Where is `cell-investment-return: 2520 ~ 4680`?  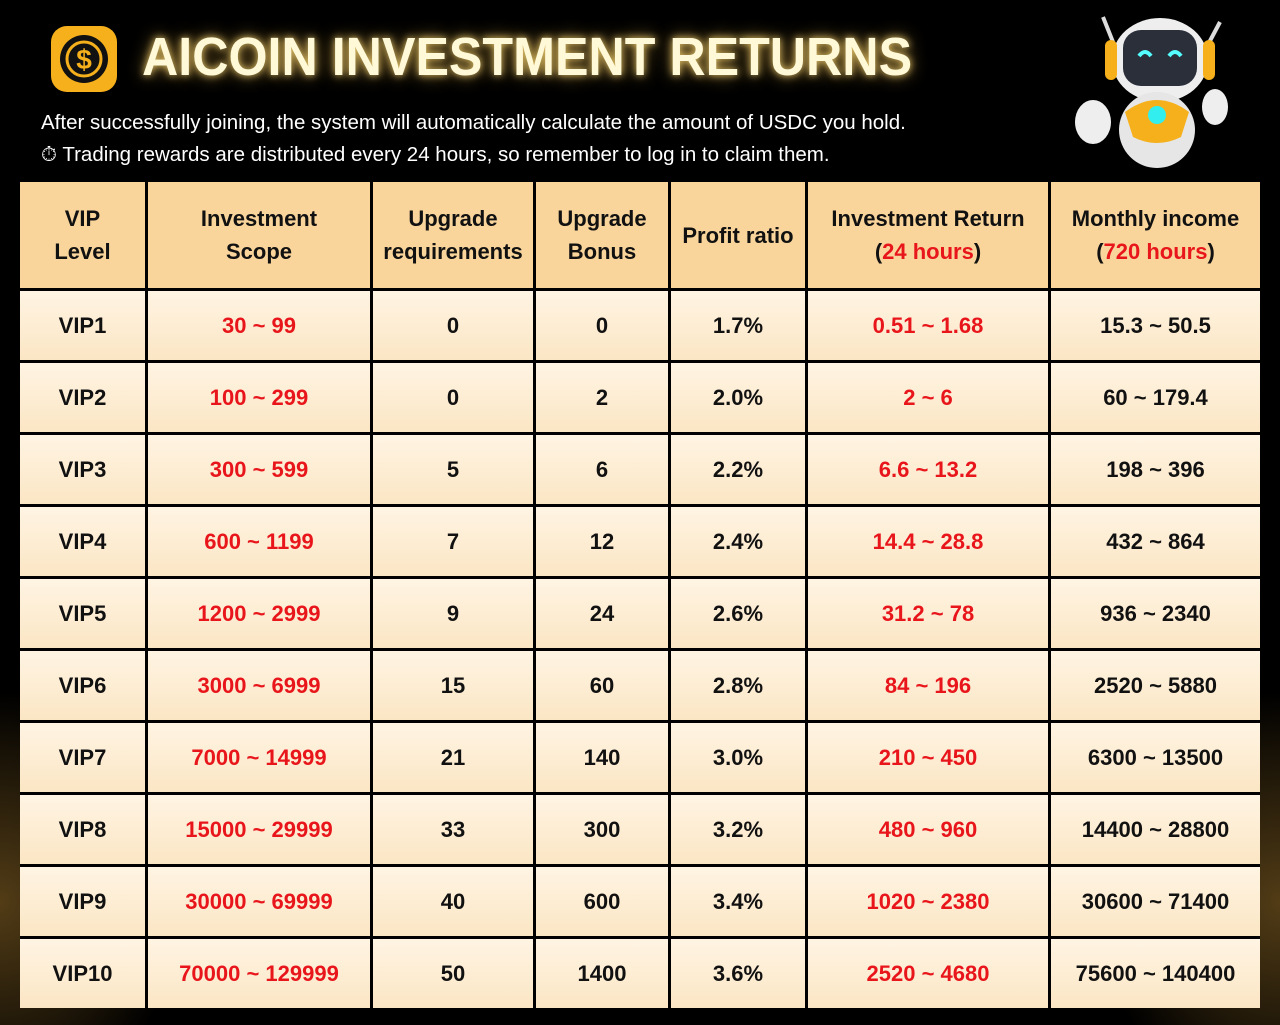 cell-investment-return: 2520 ~ 4680 is located at coordinates (928, 973).